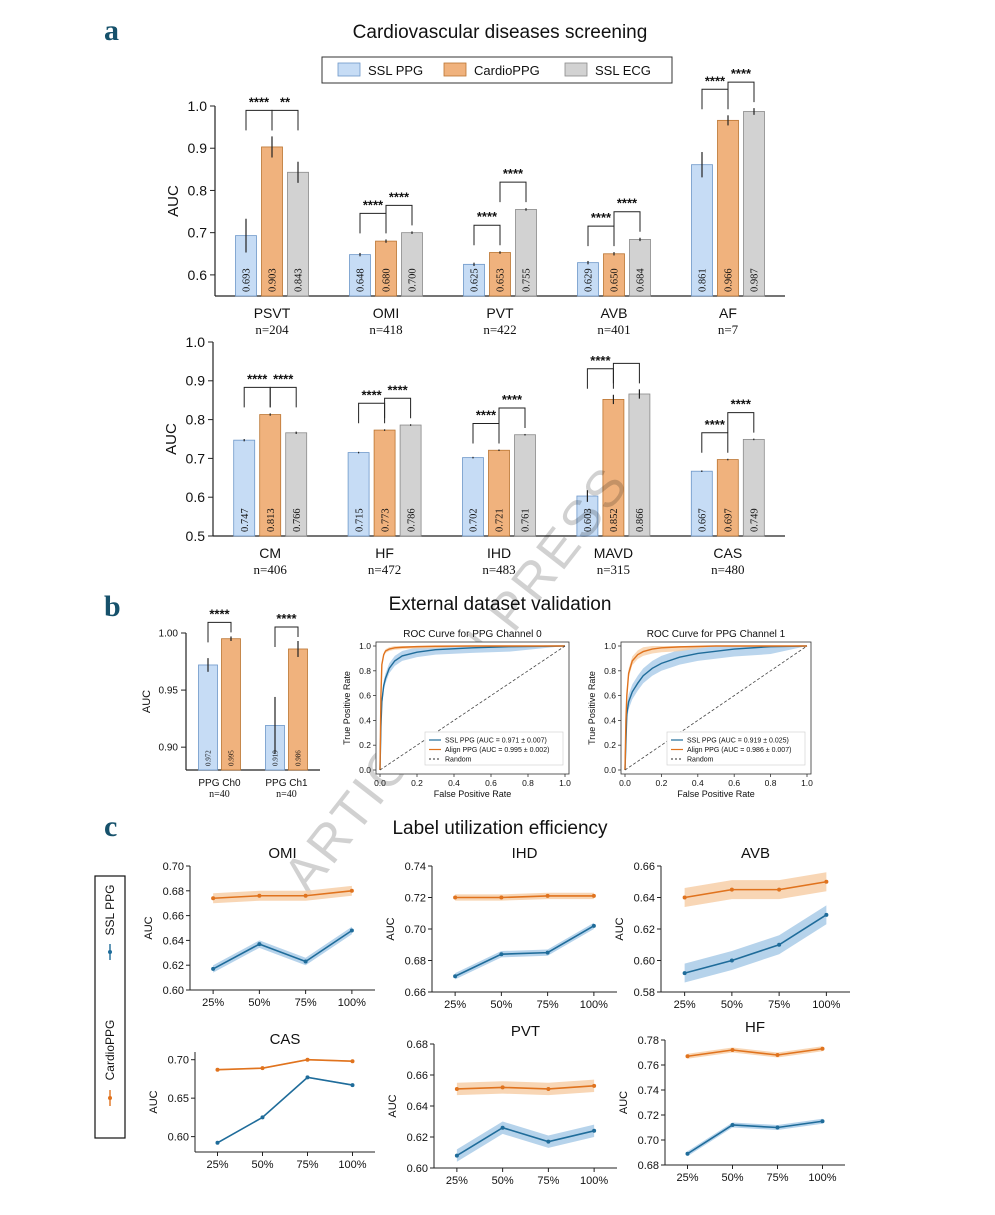 The width and height of the screenshot is (995, 1215). Describe the element at coordinates (111, 826) in the screenshot. I see `panel-letter-c: c` at that location.